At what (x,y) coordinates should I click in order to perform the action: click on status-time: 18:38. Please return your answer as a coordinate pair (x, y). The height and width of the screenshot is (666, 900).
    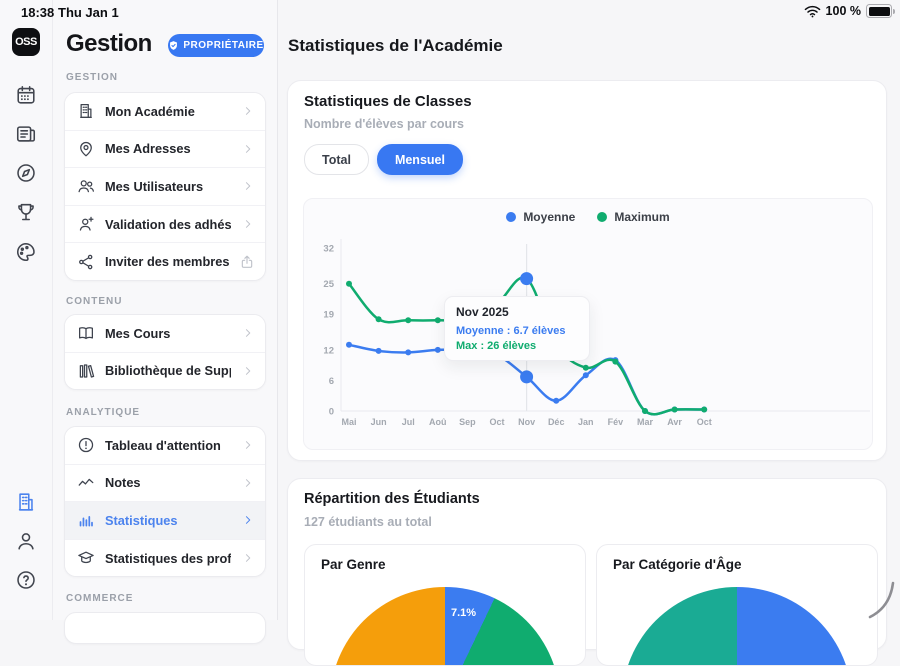
    Looking at the image, I should click on (38, 12).